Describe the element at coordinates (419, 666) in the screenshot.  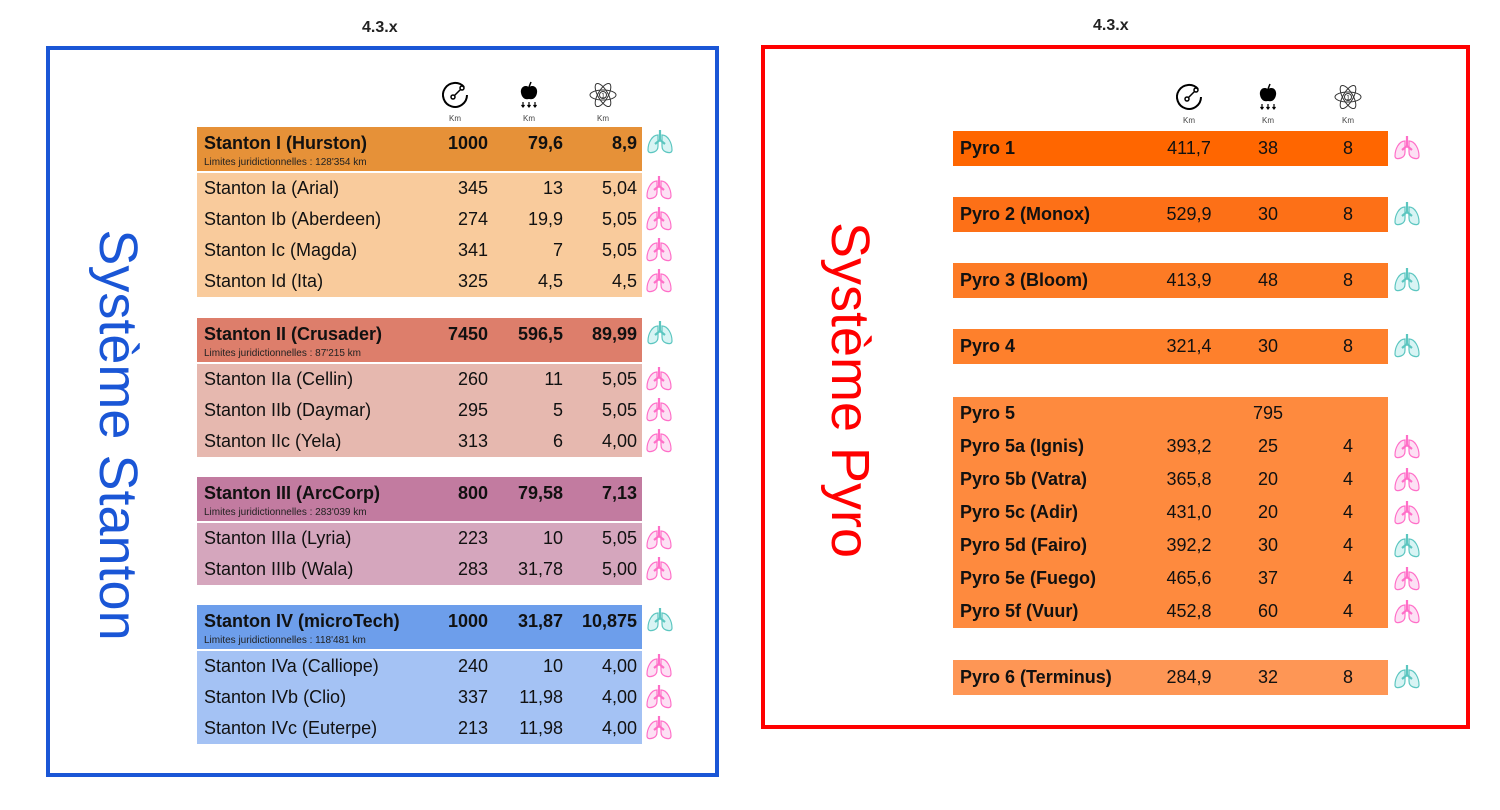
I see `moon-row: Stanton IVa (Calliope) 240 10 4,00` at that location.